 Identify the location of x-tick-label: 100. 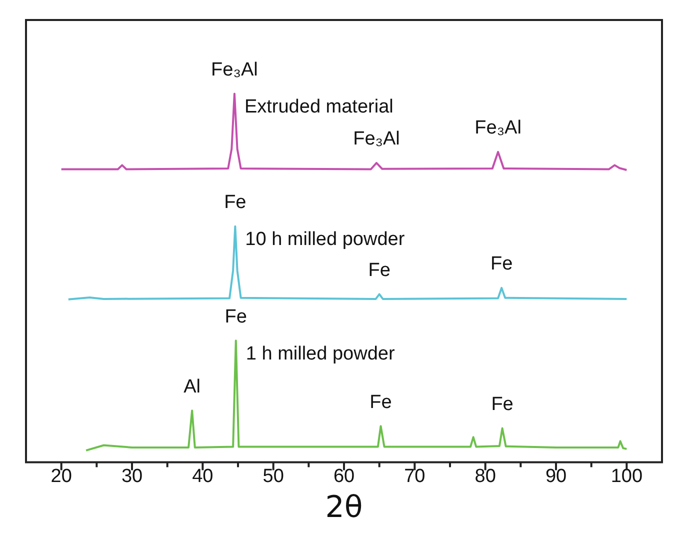
(626, 476).